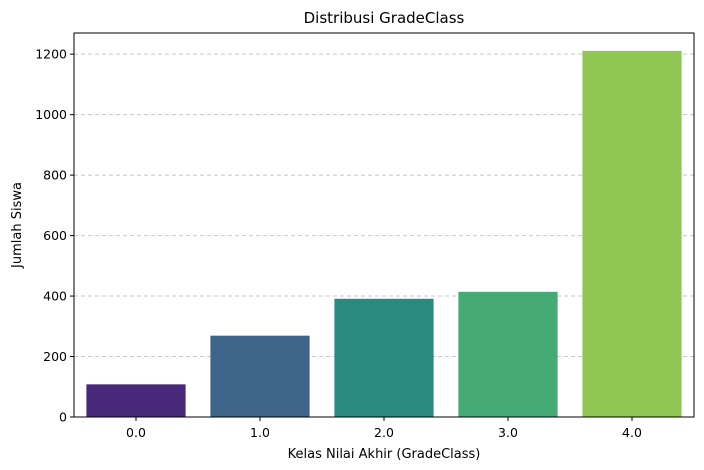 This screenshot has width=704, height=470. Describe the element at coordinates (17, 225) in the screenshot. I see `y-axis-label: Jumlah Siswa` at that location.